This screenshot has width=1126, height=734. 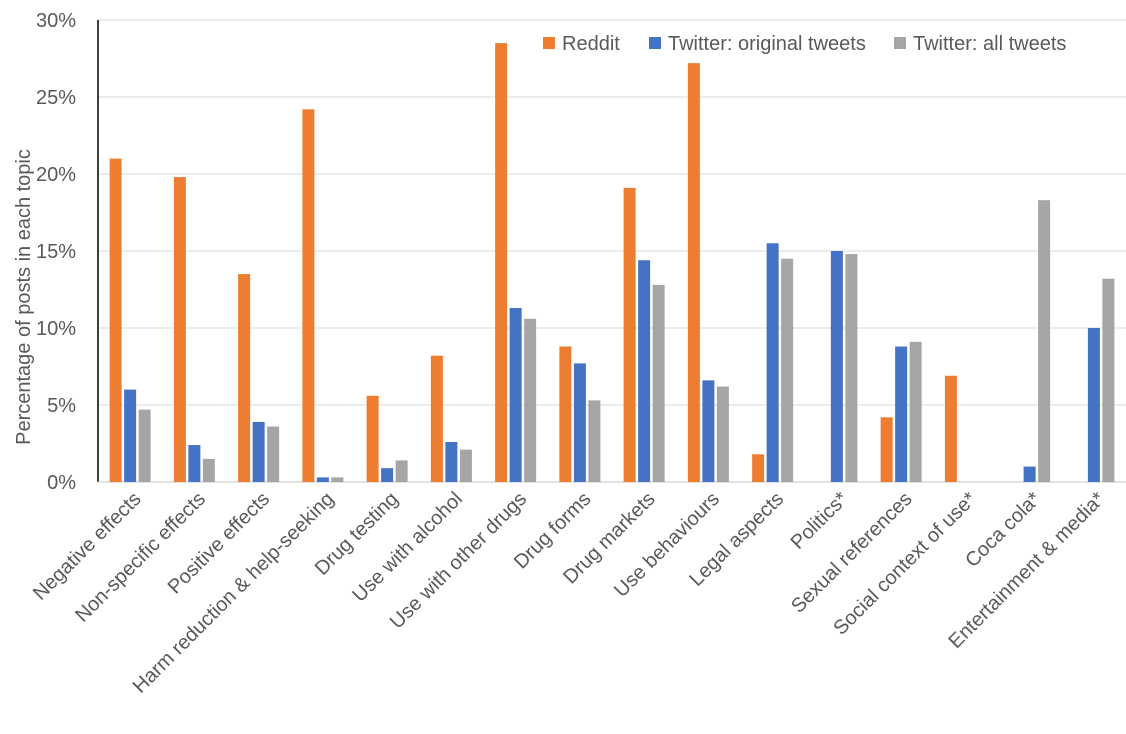 What do you see at coordinates (61, 483) in the screenshot?
I see `y-tick-label: 0%` at bounding box center [61, 483].